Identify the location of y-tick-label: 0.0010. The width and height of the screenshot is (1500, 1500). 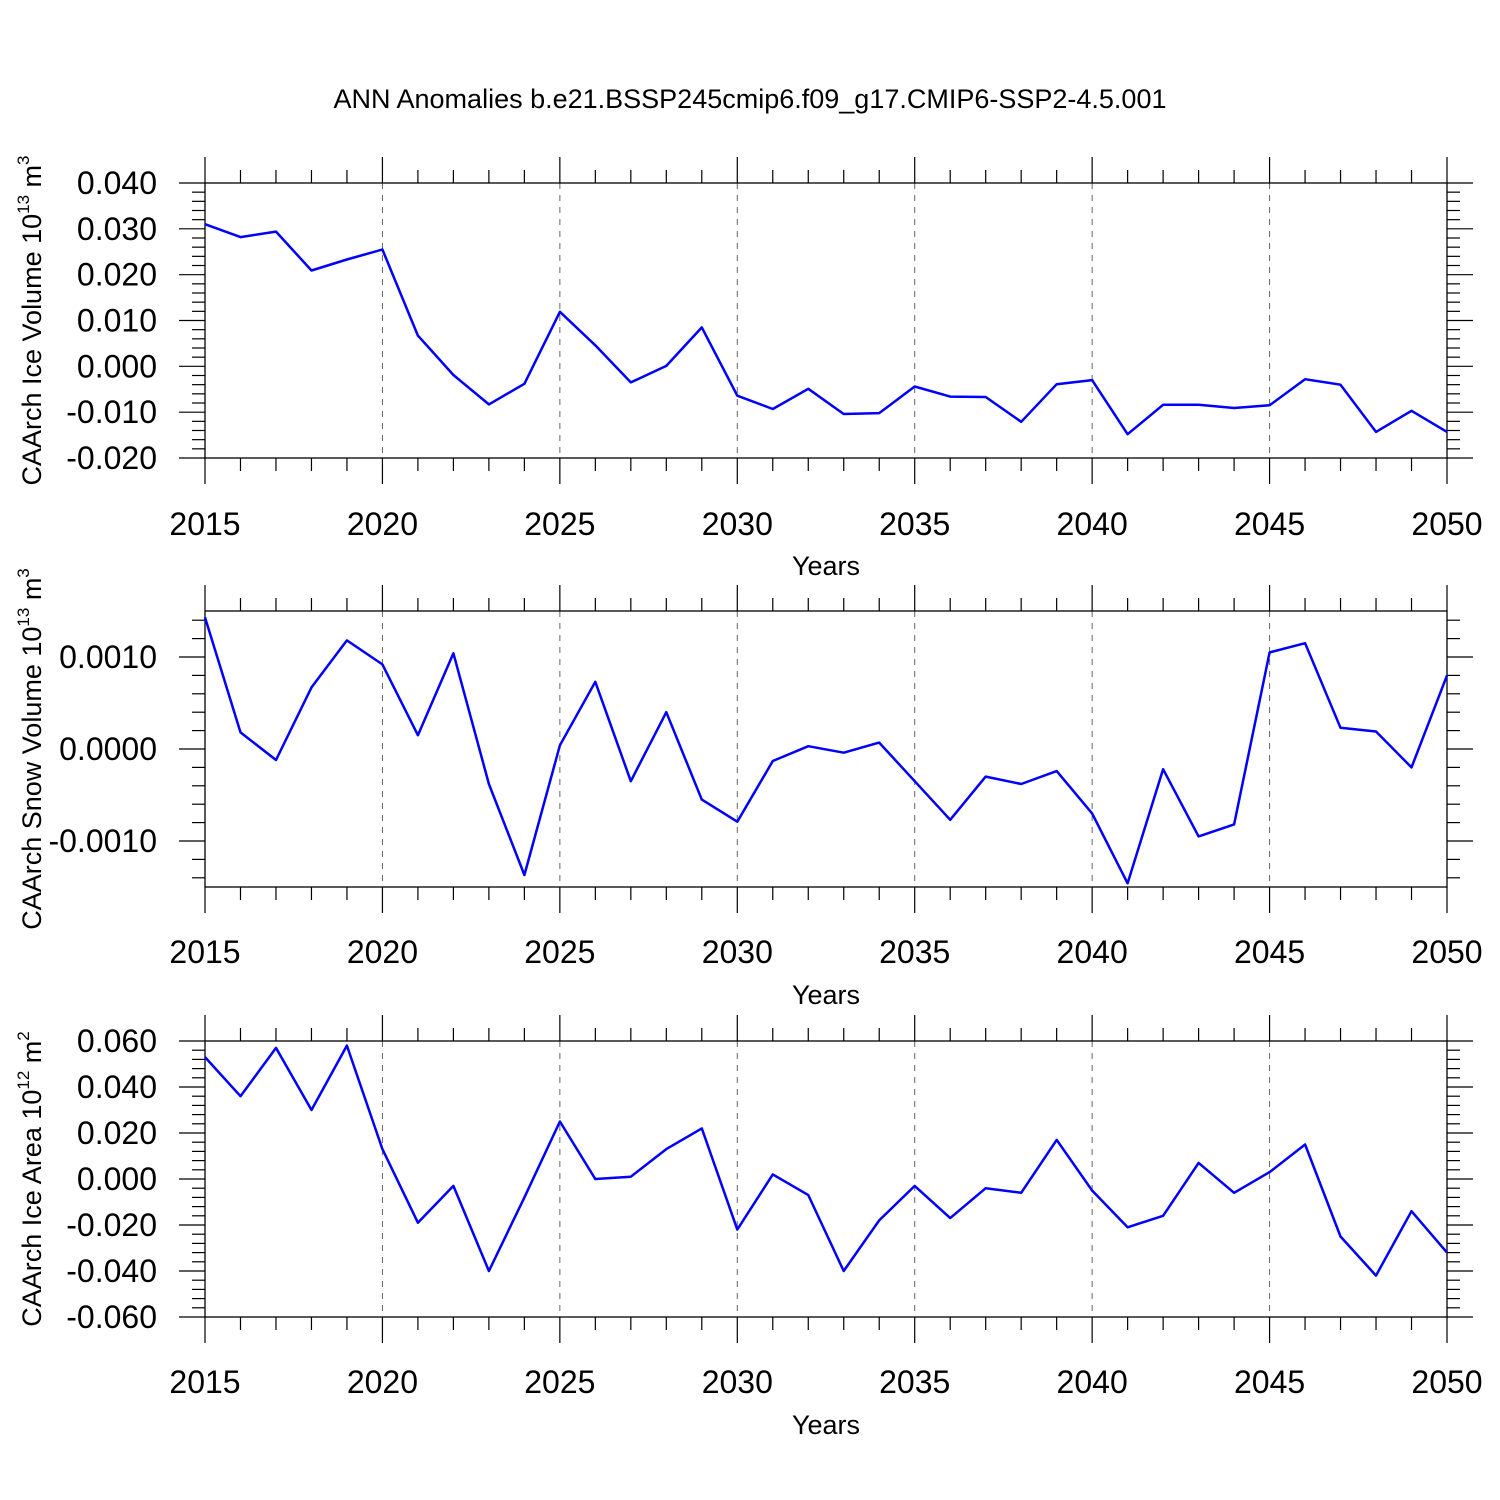
(108, 657).